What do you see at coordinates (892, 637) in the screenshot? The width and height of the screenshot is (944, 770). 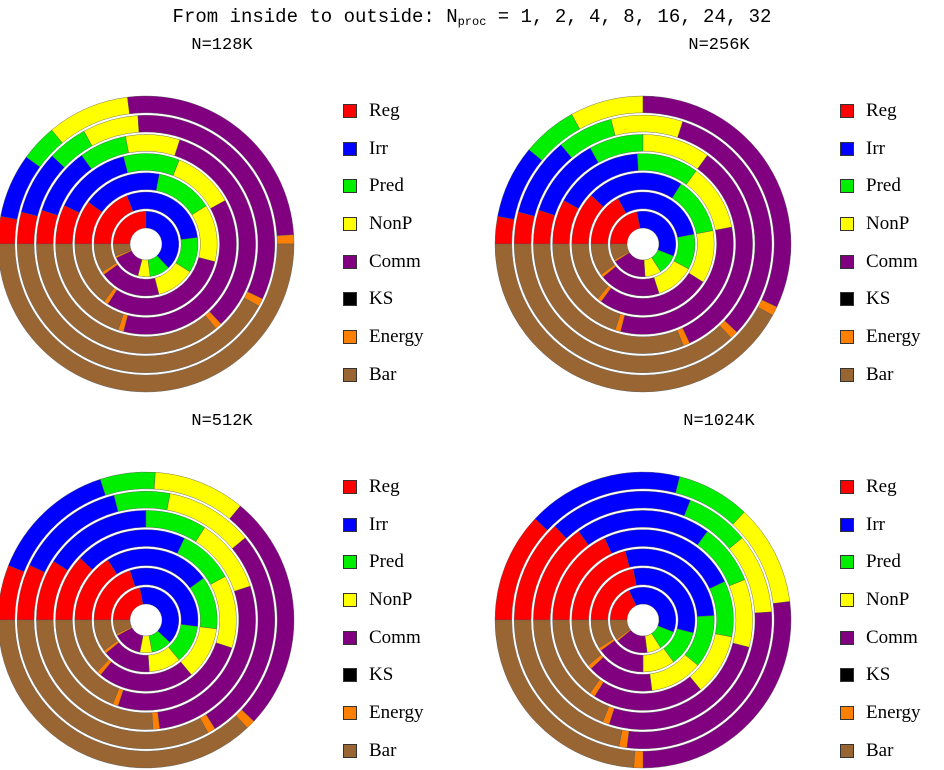 I see `legend-label: Comm` at bounding box center [892, 637].